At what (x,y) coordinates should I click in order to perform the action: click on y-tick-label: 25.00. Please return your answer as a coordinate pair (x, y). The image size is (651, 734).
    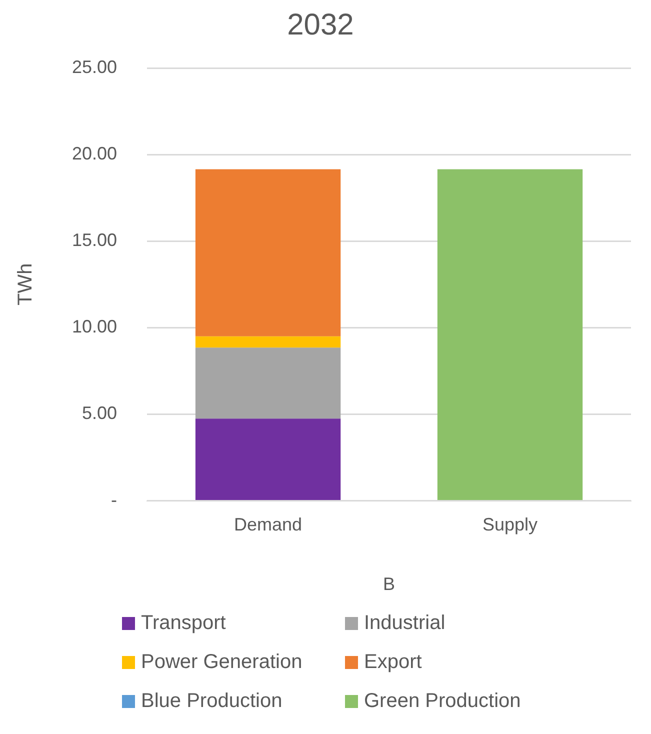
    Looking at the image, I should click on (95, 66).